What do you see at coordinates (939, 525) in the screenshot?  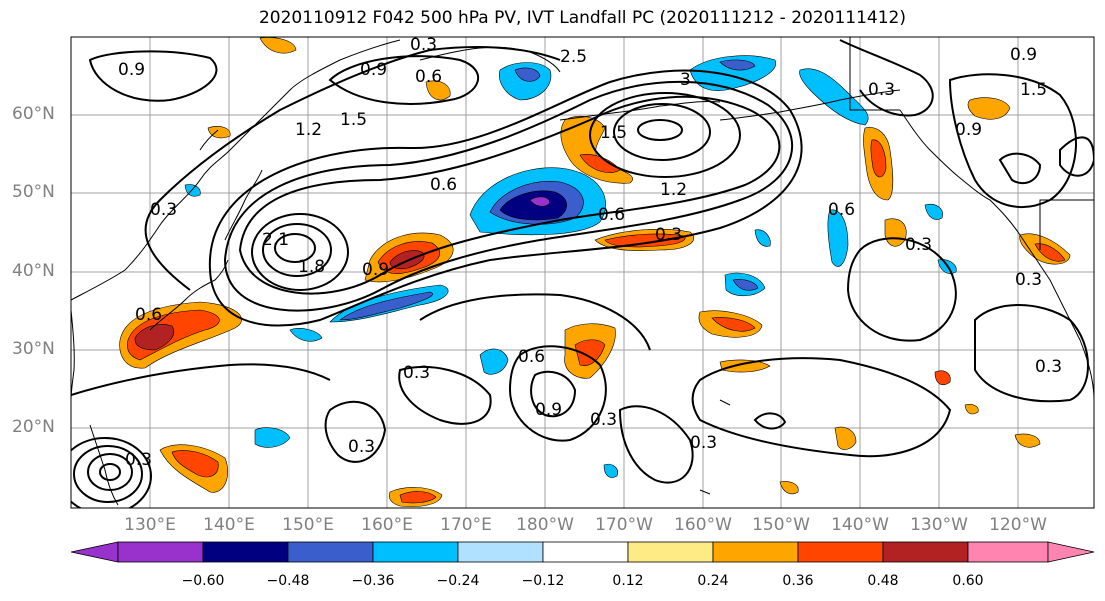 I see `lon-label: 130°W` at bounding box center [939, 525].